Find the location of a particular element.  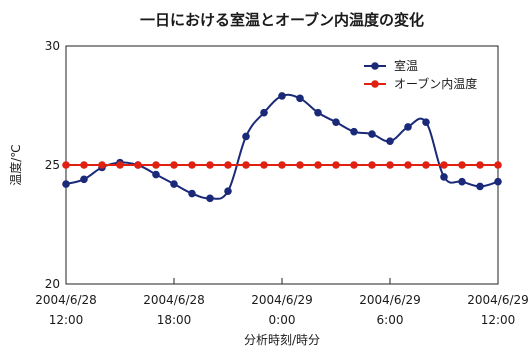

y-axis: 20 25 30 is located at coordinates (58, 165).